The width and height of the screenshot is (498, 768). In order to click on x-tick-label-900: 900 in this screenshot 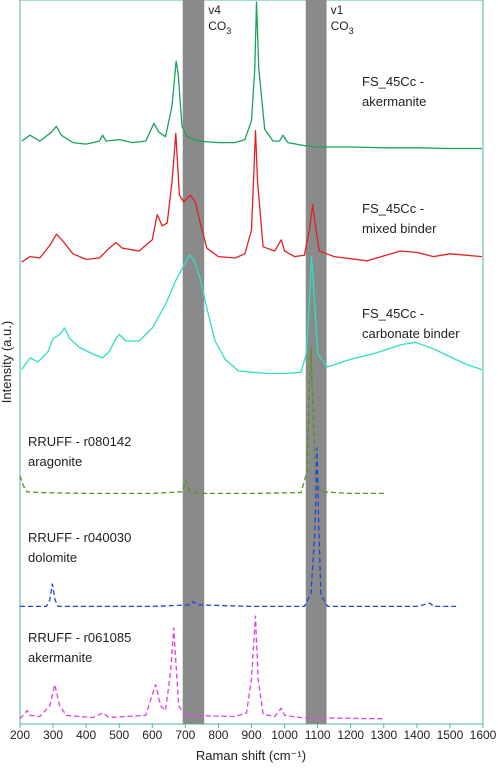, I will do `click(251, 735)`.